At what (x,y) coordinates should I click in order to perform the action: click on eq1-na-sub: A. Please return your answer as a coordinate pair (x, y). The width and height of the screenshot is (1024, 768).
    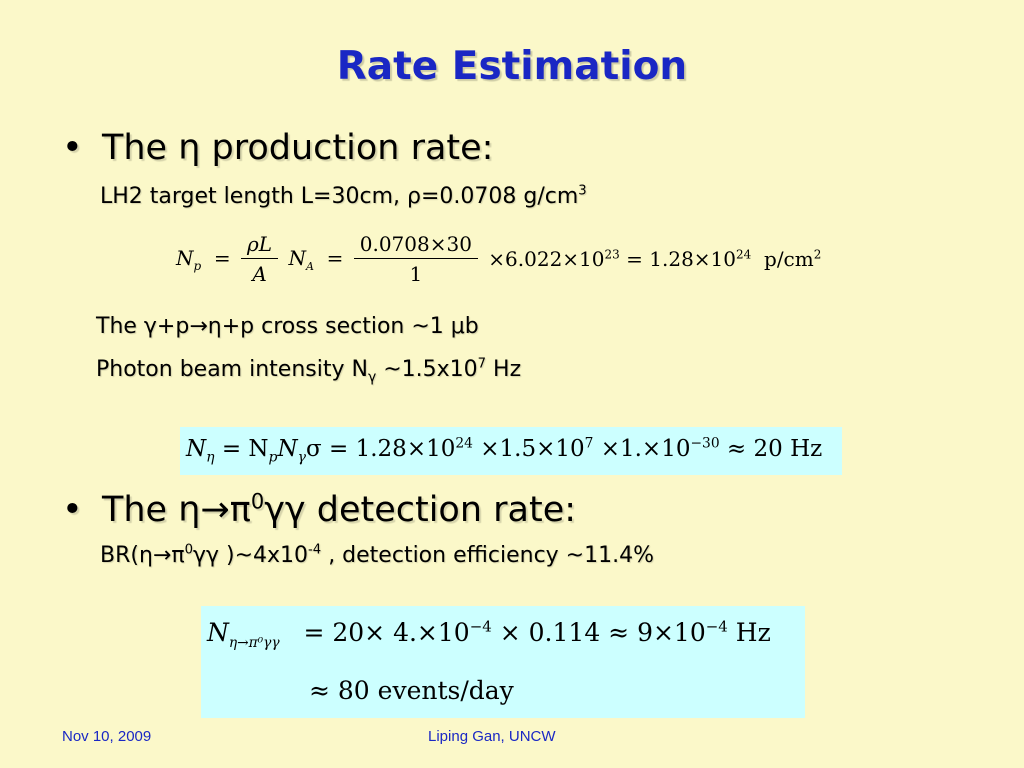
    Looking at the image, I should click on (309, 266).